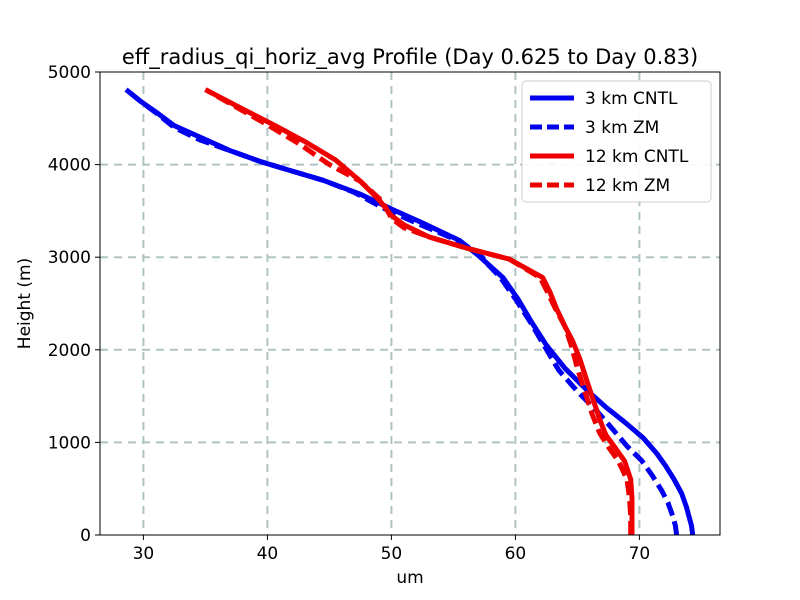  I want to click on legend-label: 3 km ZM, so click(622, 128).